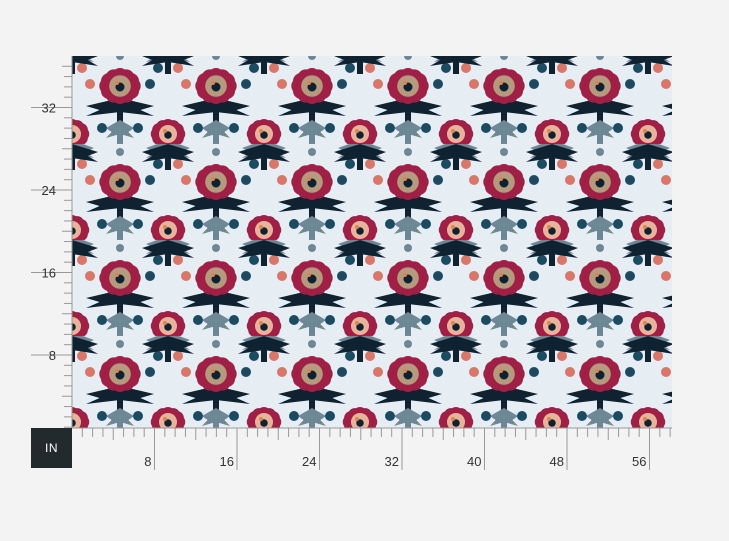 This screenshot has height=541, width=729. I want to click on horizontal-ruler-label: 8, so click(147, 461).